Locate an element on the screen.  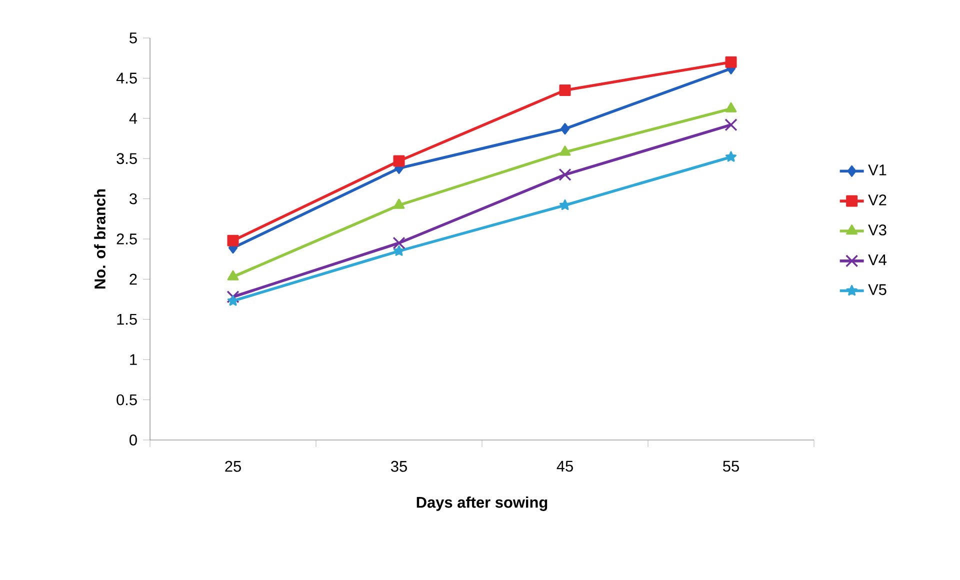
legend-label: V2 is located at coordinates (877, 200).